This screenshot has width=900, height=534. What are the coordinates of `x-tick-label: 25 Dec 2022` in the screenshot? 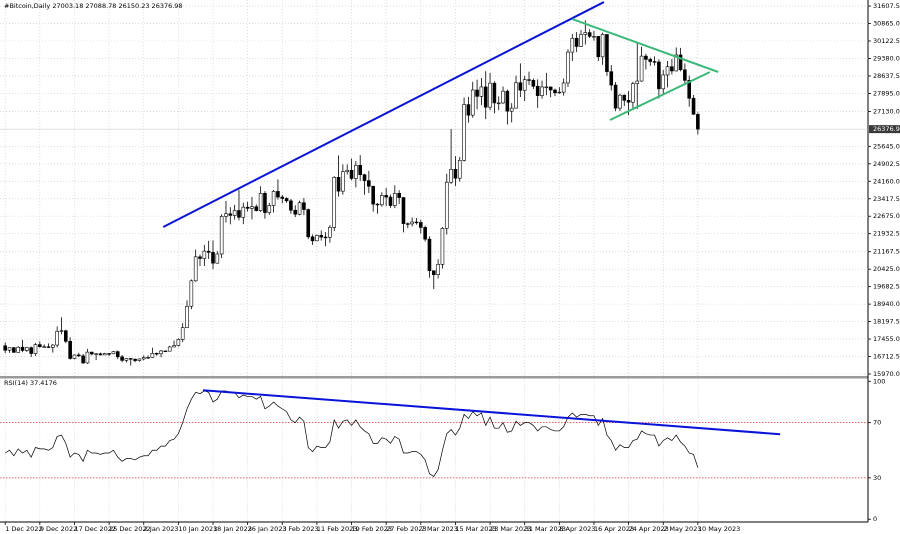 It's located at (130, 529).